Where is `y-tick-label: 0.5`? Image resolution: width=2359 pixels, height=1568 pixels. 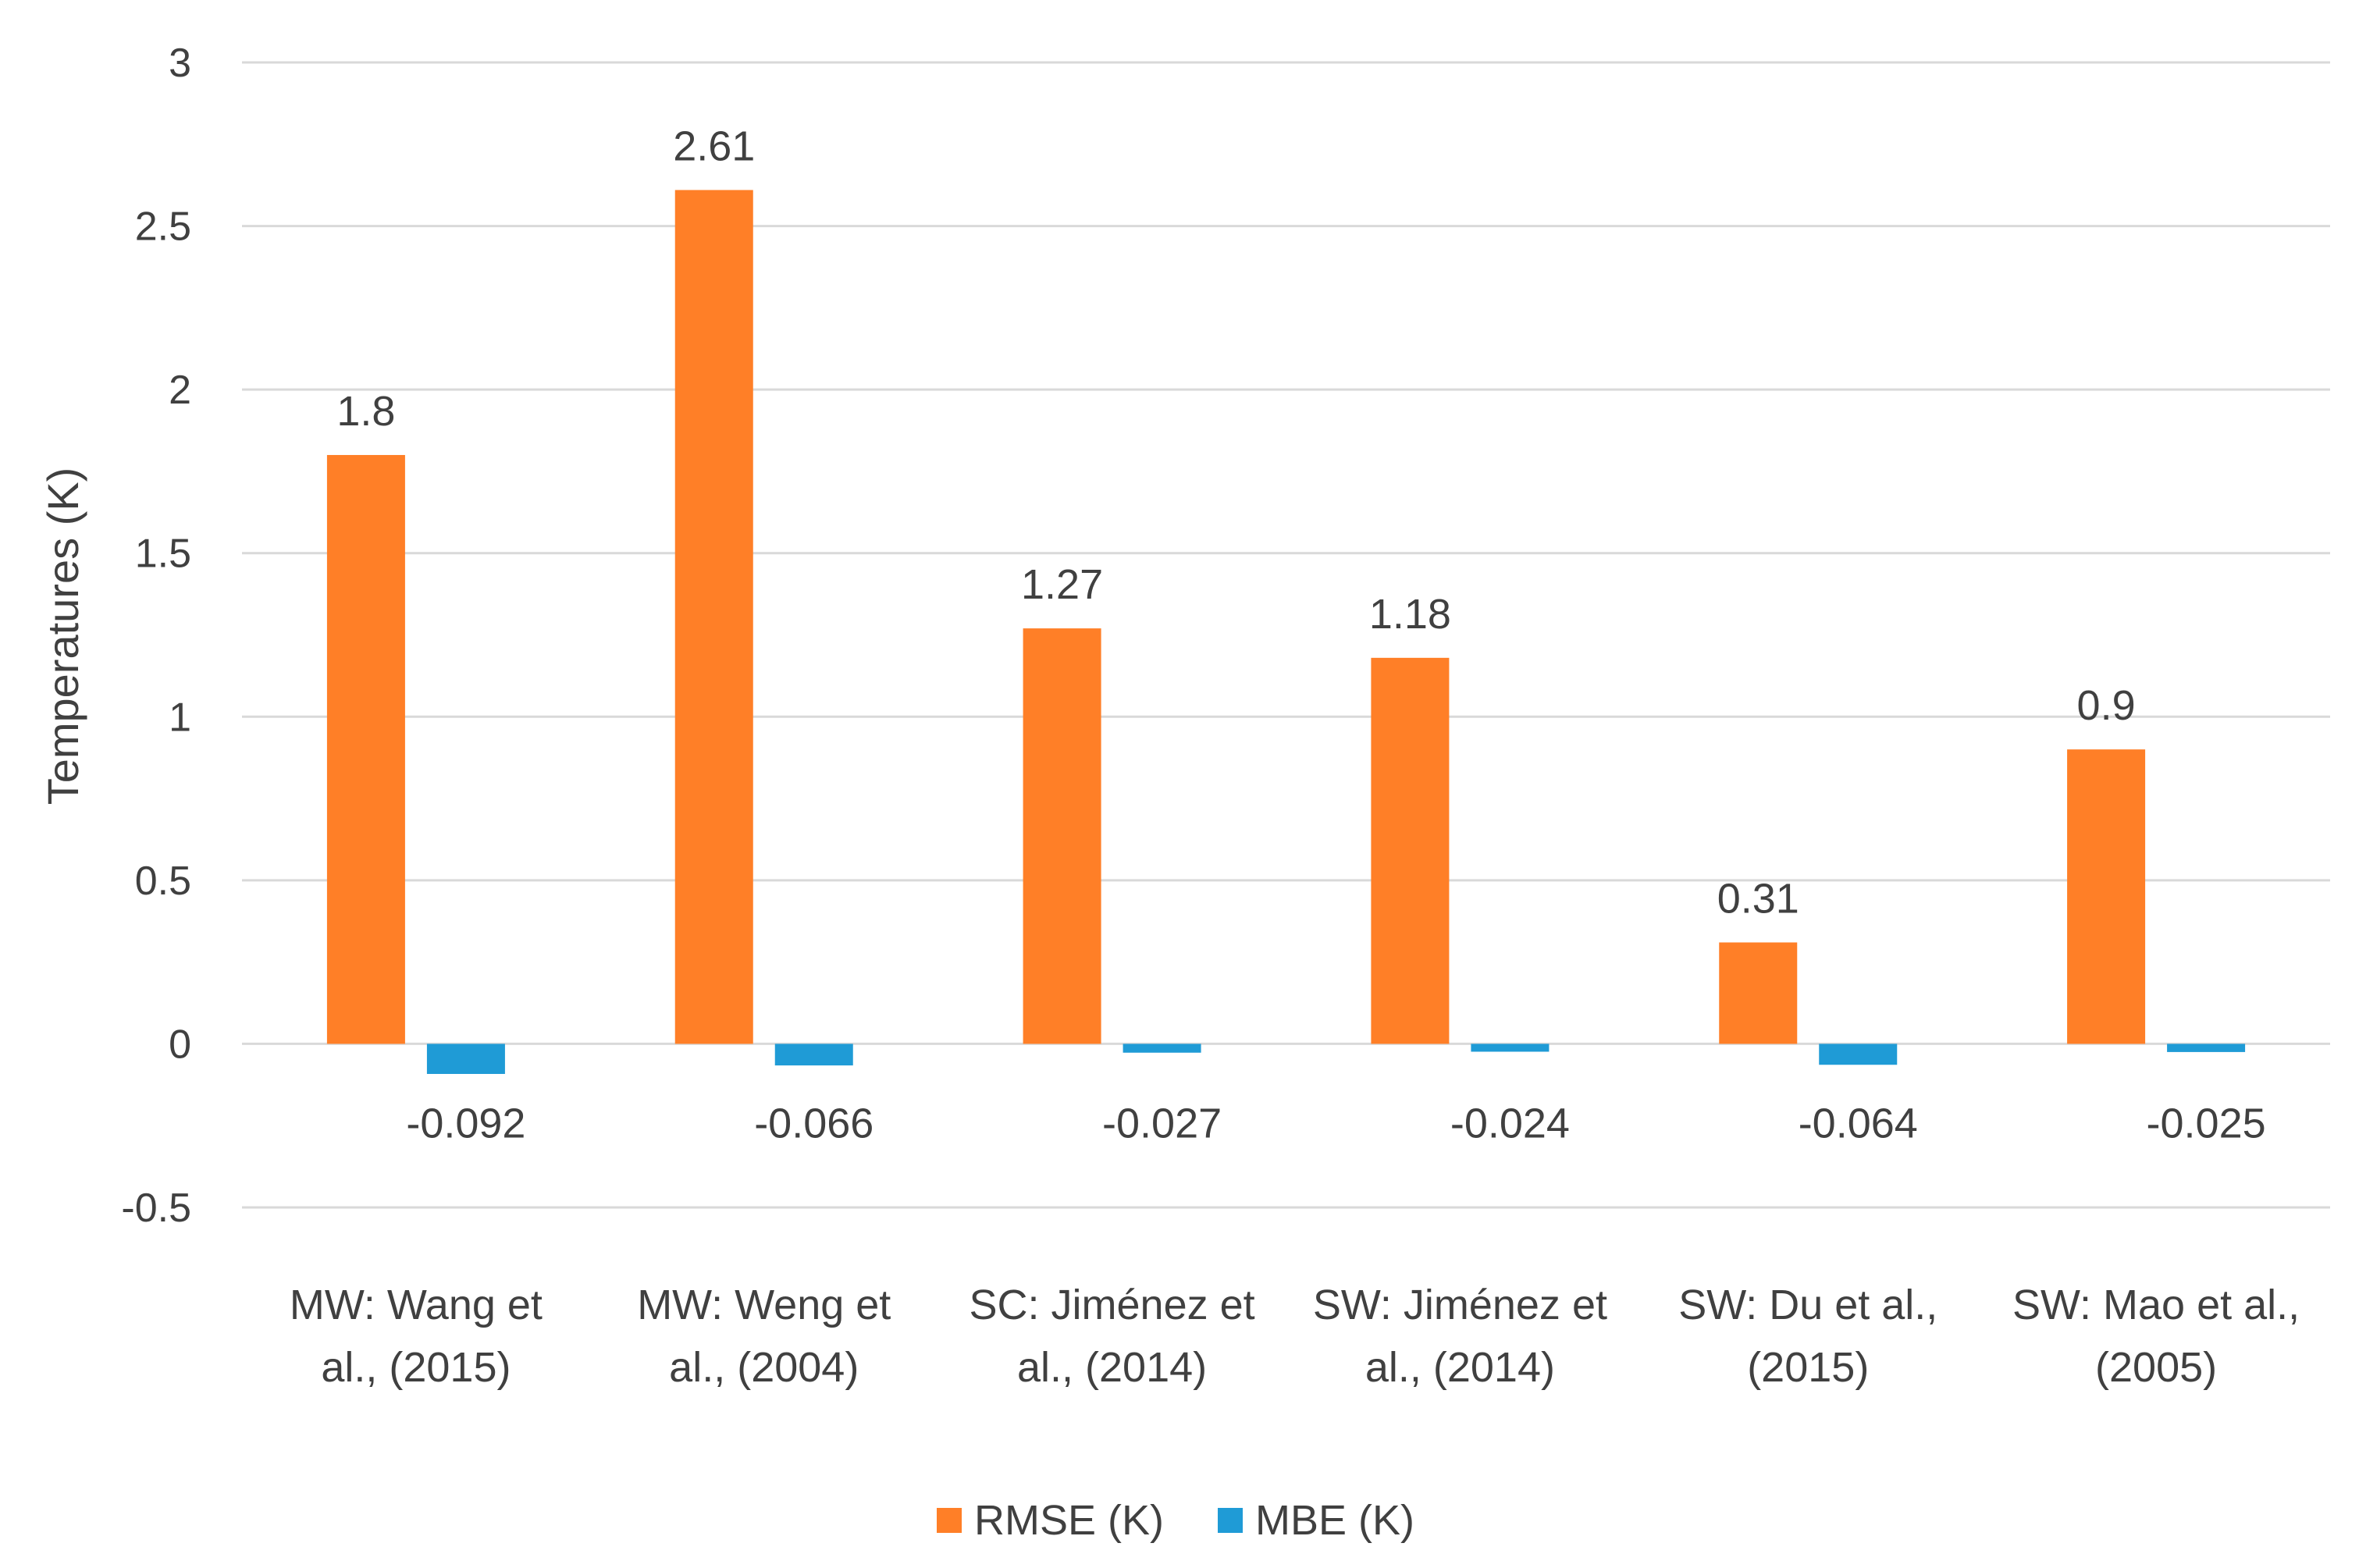
y-tick-label: 0.5 is located at coordinates (163, 881).